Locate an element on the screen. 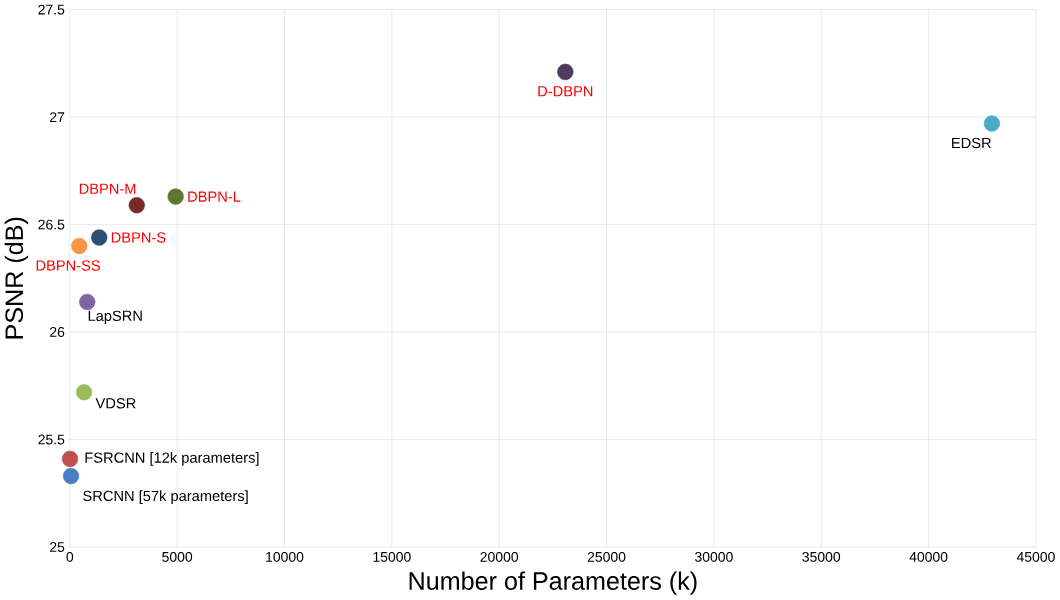 This screenshot has width=1060, height=600. x-tick-label: 45000 is located at coordinates (1035, 557).